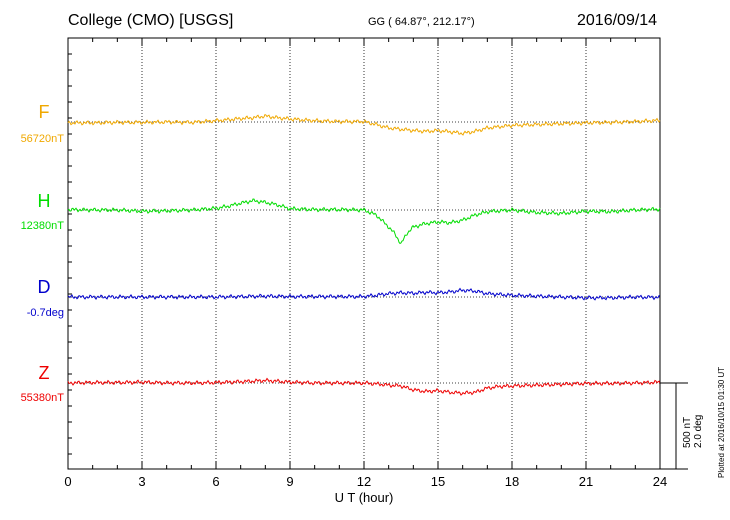  Describe the element at coordinates (44, 373) in the screenshot. I see `component-label-z: Z` at that location.